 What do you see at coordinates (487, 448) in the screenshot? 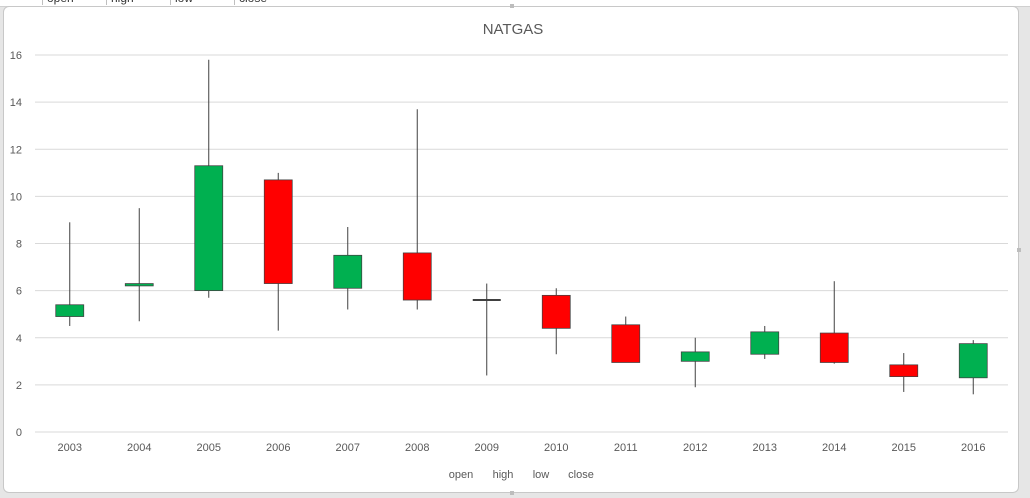
I see `x-tick-label: 2009` at bounding box center [487, 448].